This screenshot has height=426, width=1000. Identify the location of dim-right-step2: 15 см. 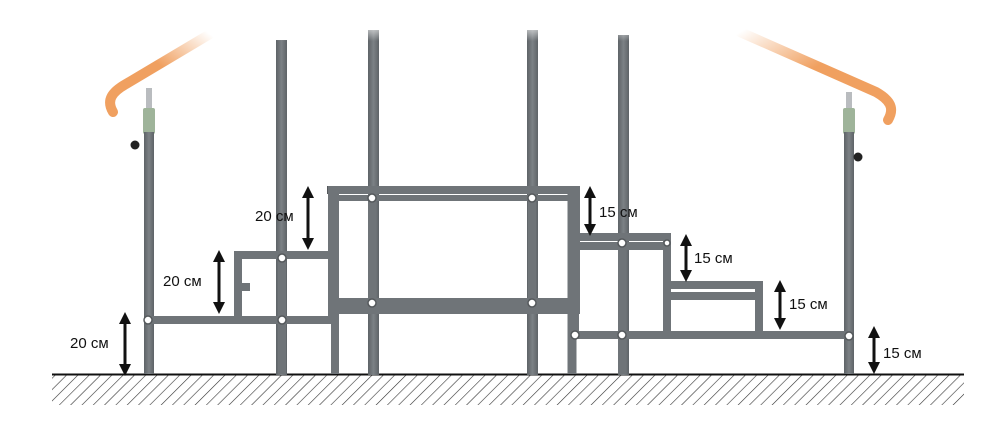
(808, 304).